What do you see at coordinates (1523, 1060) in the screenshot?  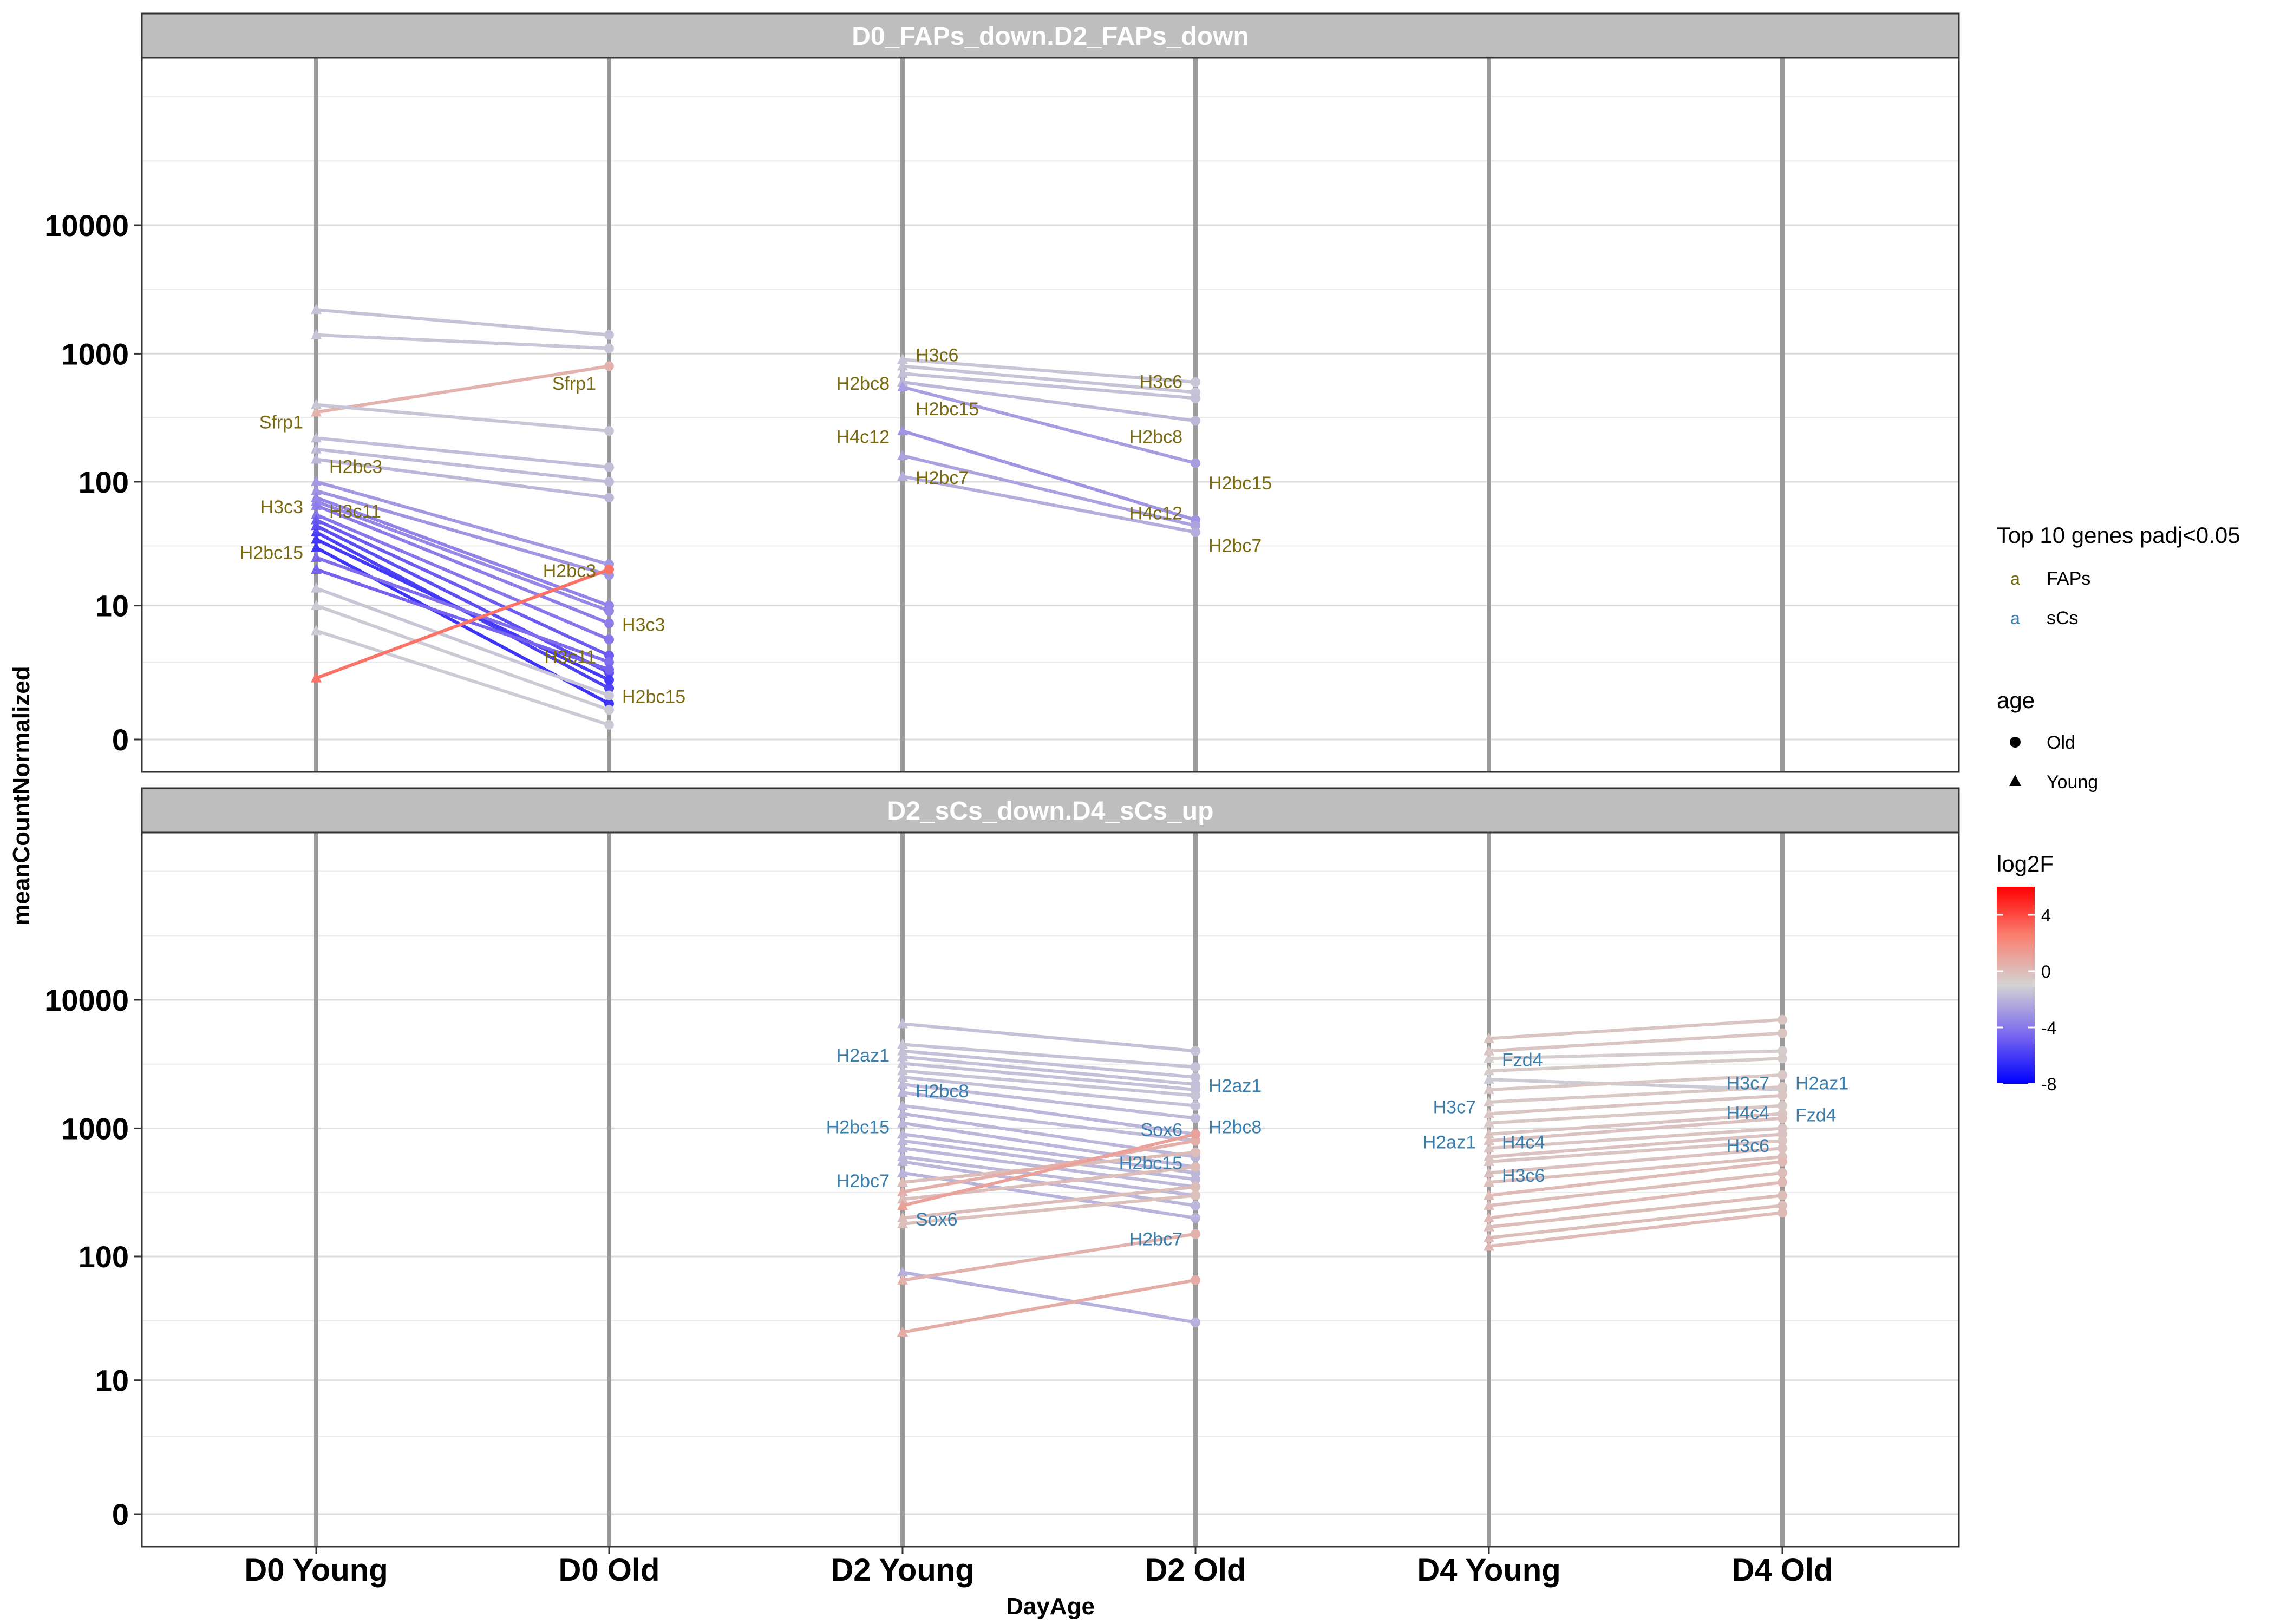 I see `gene-label: Fzd4` at bounding box center [1523, 1060].